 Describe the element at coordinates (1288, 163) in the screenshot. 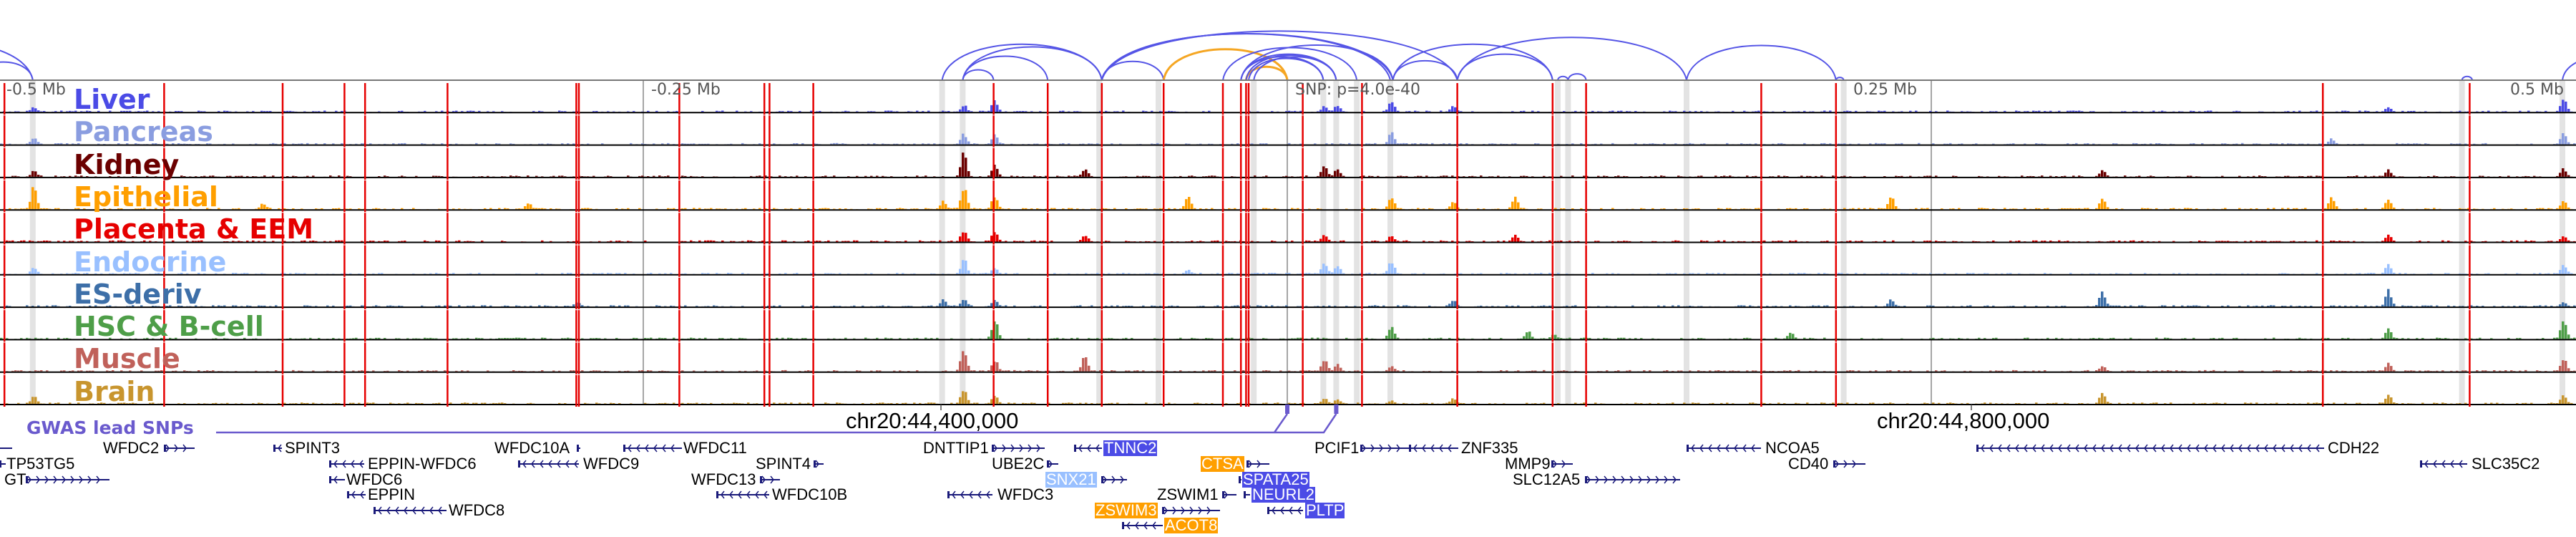

I see `signal-track-kidney` at that location.